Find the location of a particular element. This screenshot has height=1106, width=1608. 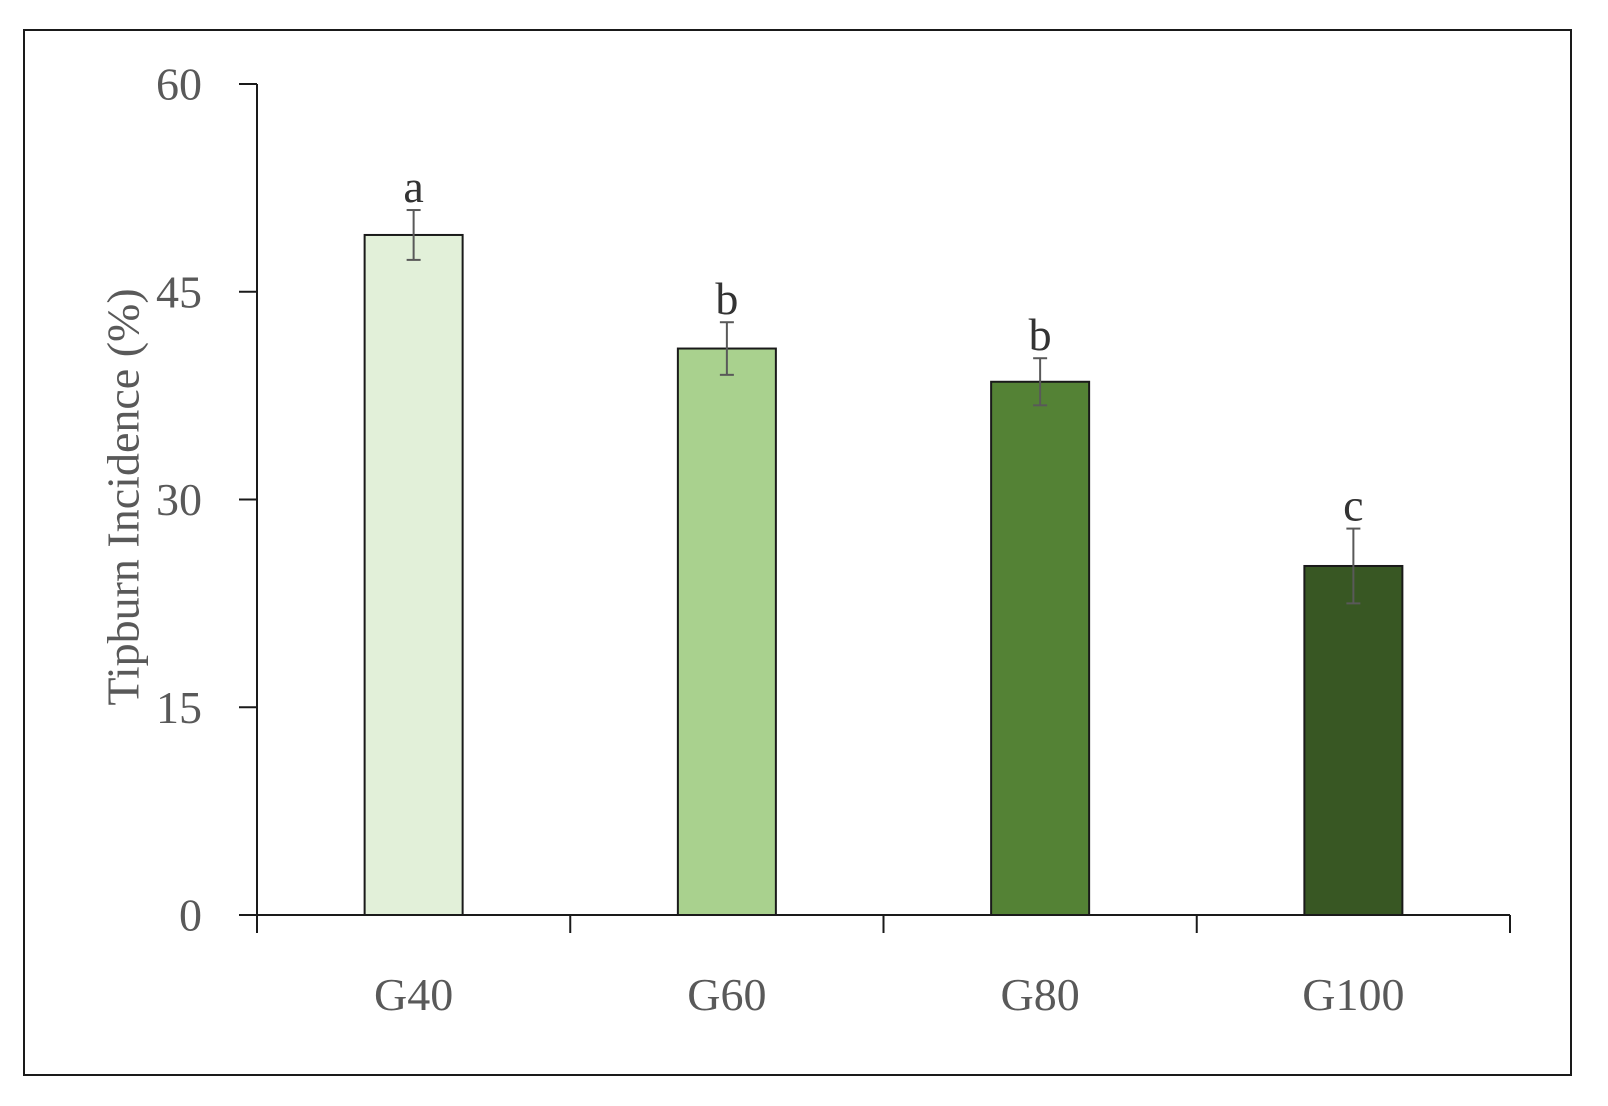

y-tick-label-15: 15 is located at coordinates (179, 707).